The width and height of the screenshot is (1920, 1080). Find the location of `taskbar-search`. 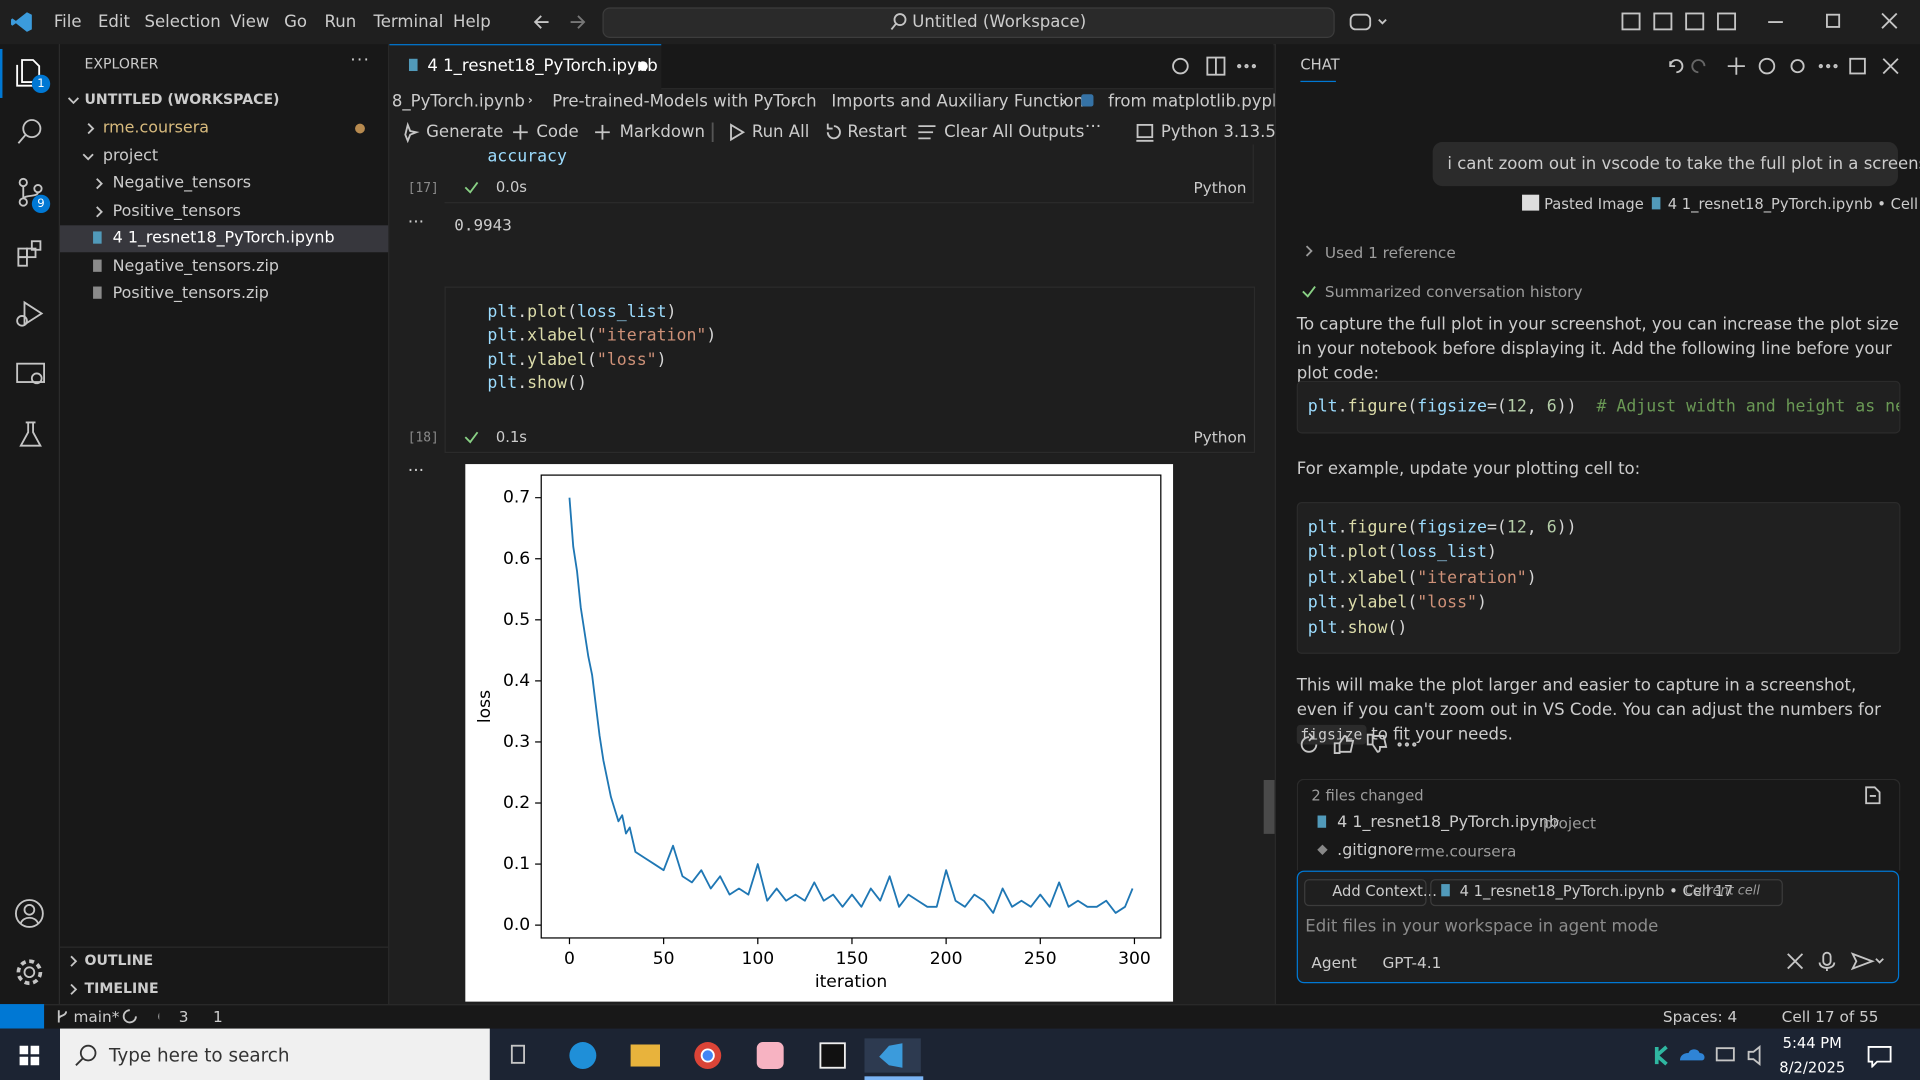

taskbar-search is located at coordinates (275, 1054).